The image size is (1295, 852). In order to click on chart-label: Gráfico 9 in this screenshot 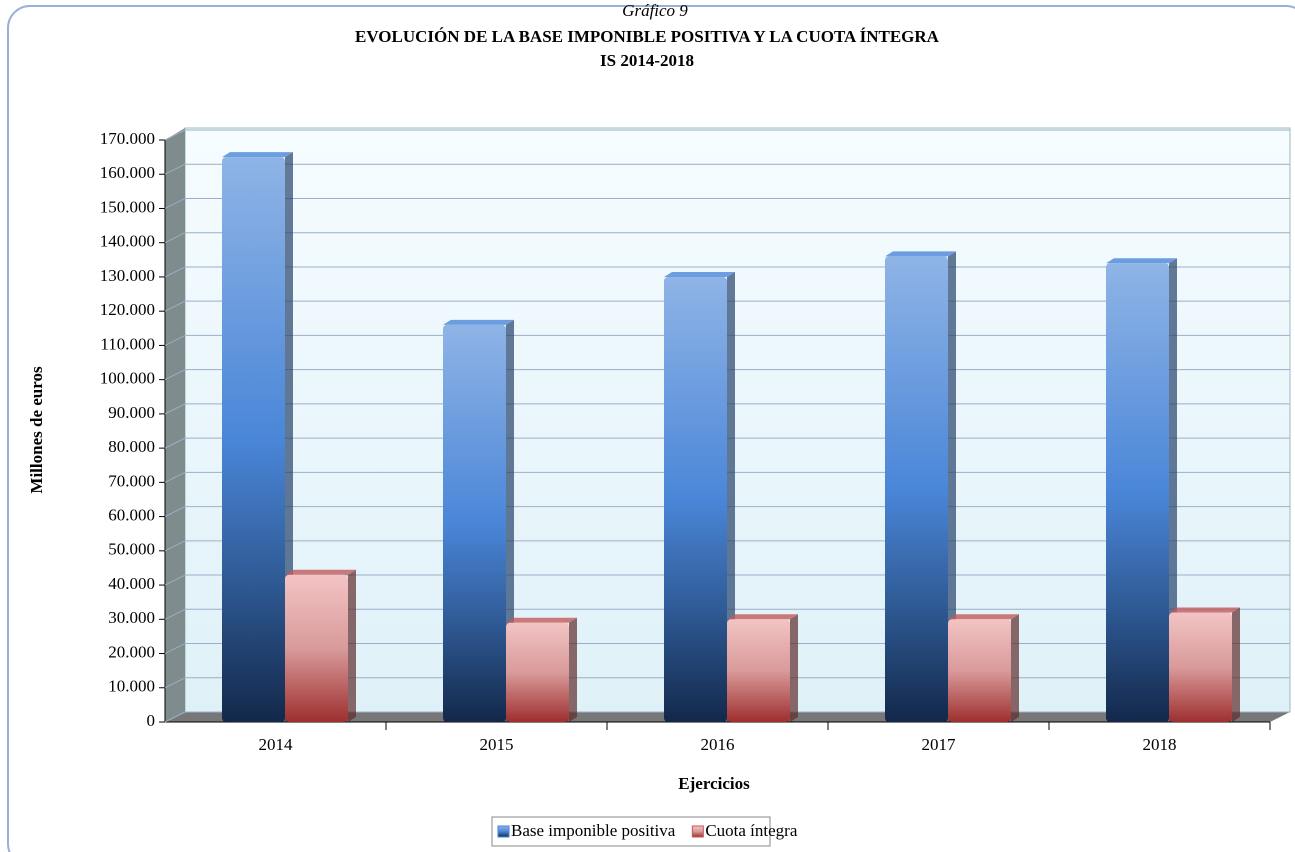, I will do `click(655, 10)`.